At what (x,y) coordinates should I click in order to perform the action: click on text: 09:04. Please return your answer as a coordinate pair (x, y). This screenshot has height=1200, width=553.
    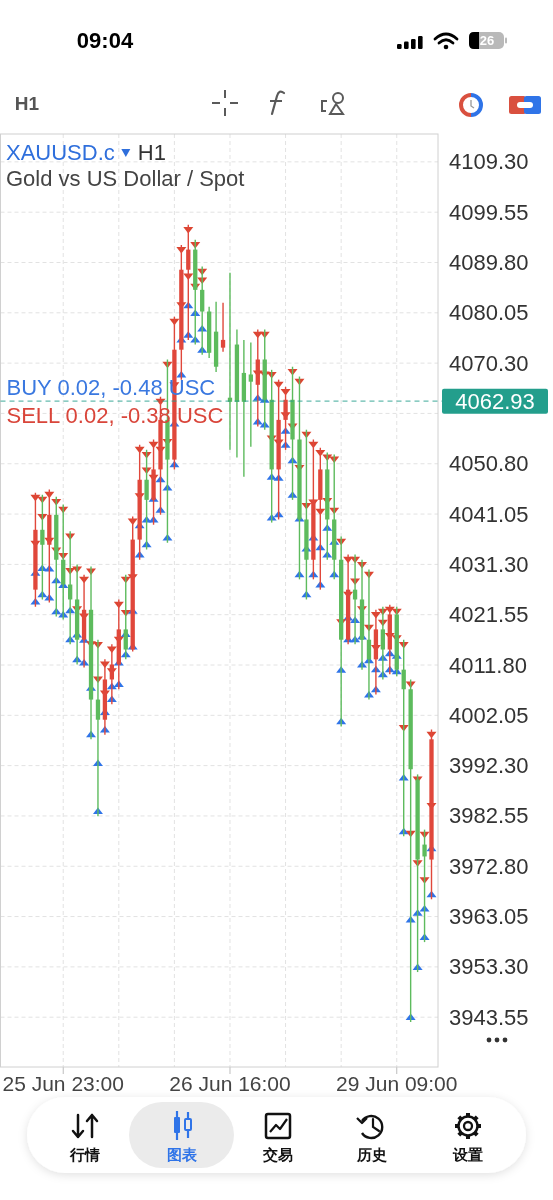
    Looking at the image, I should click on (105, 40).